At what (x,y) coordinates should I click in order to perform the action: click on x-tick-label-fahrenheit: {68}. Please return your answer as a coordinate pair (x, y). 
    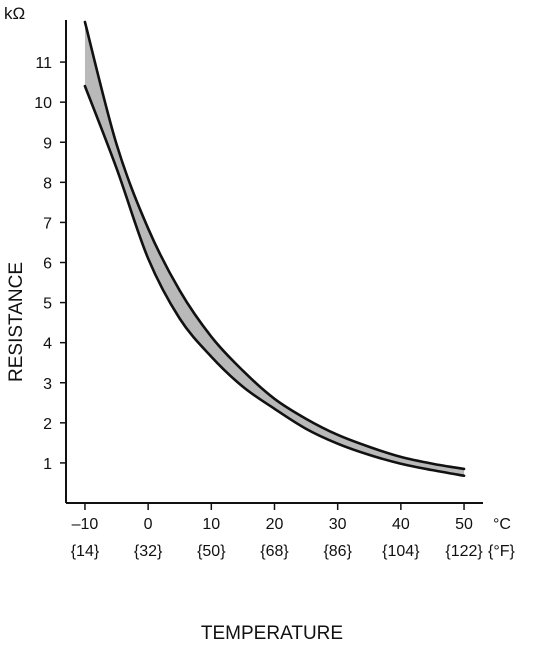
    Looking at the image, I should click on (274, 551).